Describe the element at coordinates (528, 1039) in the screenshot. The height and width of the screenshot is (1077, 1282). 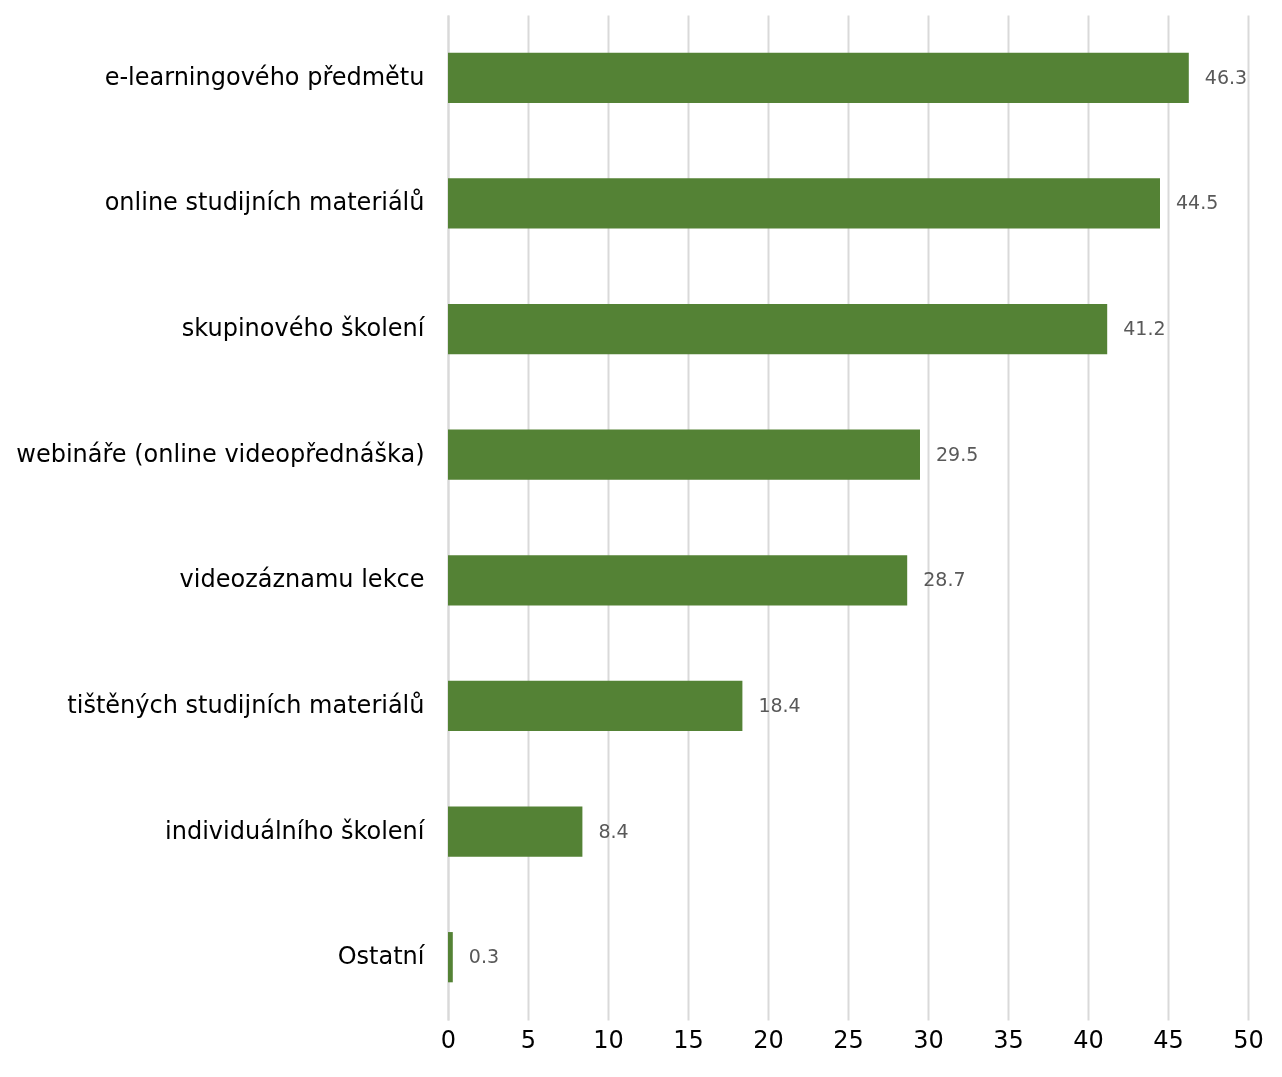
I see `x-tick-label: 5` at that location.